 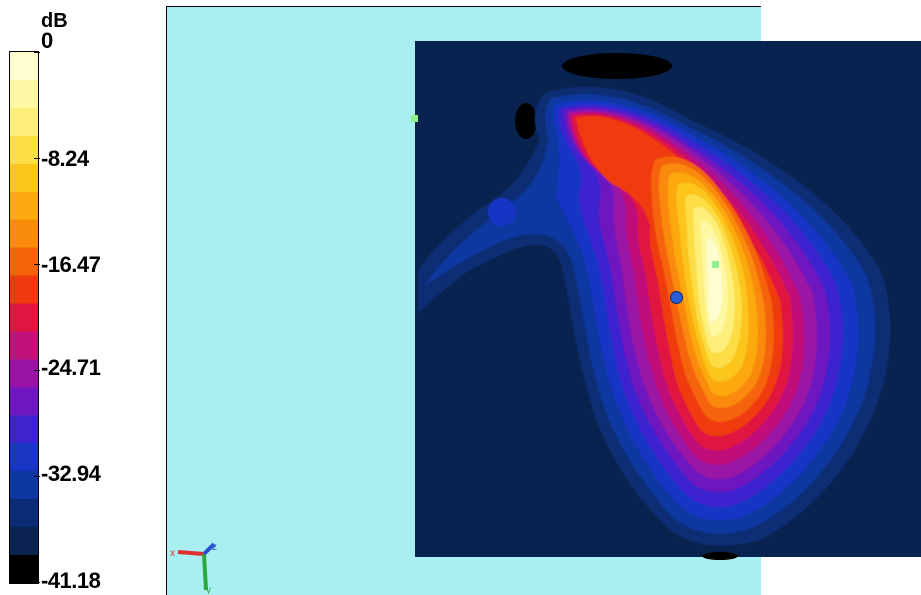 I want to click on colorbar-tick-label: -41.18, so click(x=71, y=580).